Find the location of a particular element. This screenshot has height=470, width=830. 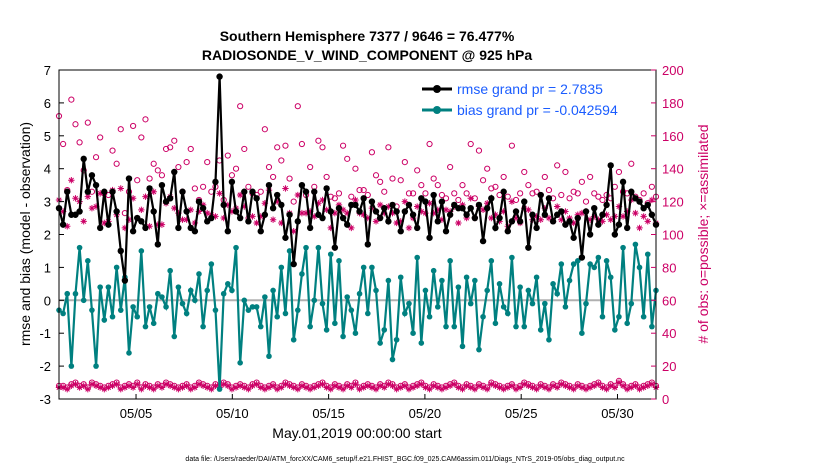

x-label: May.01,2019 00:00:00 start is located at coordinates (357, 433).